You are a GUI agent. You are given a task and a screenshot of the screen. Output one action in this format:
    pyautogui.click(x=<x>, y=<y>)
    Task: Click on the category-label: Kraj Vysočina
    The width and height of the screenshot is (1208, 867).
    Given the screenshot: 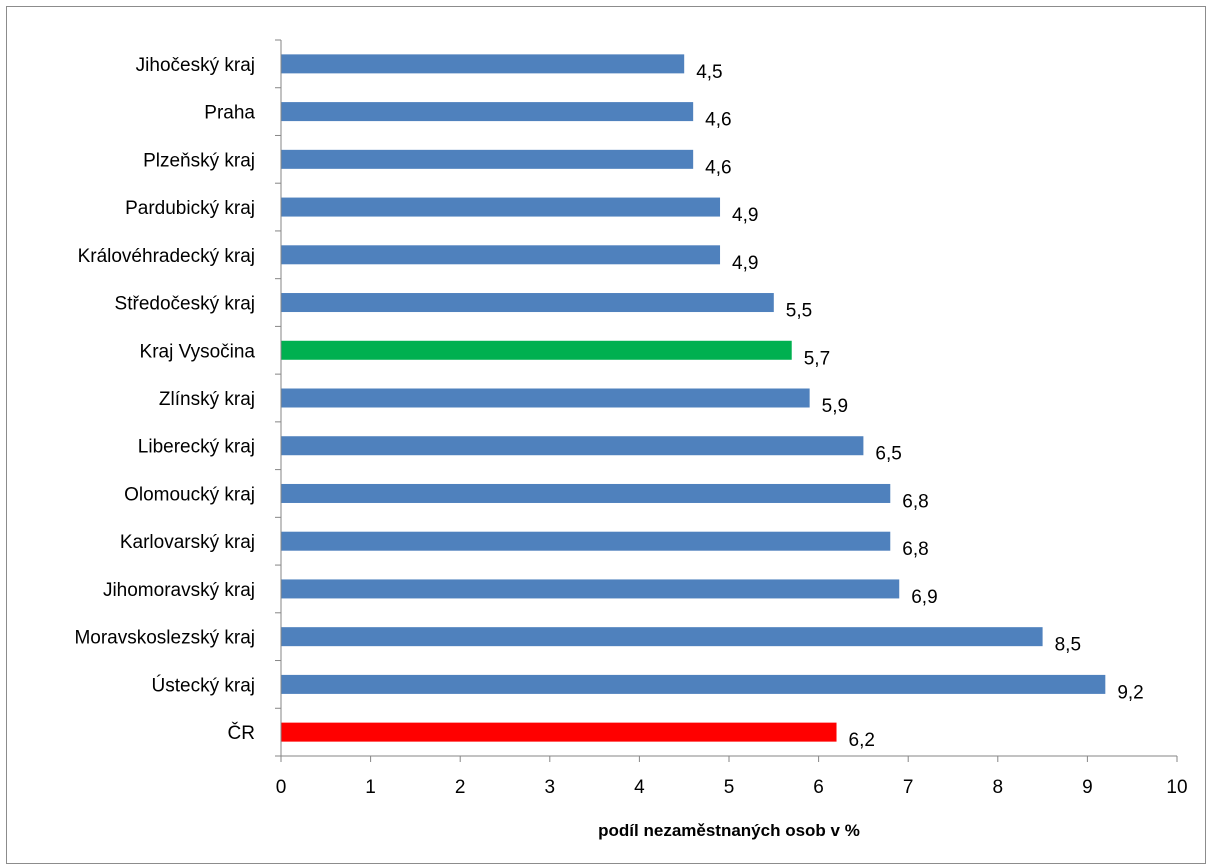 What is the action you would take?
    pyautogui.click(x=198, y=351)
    